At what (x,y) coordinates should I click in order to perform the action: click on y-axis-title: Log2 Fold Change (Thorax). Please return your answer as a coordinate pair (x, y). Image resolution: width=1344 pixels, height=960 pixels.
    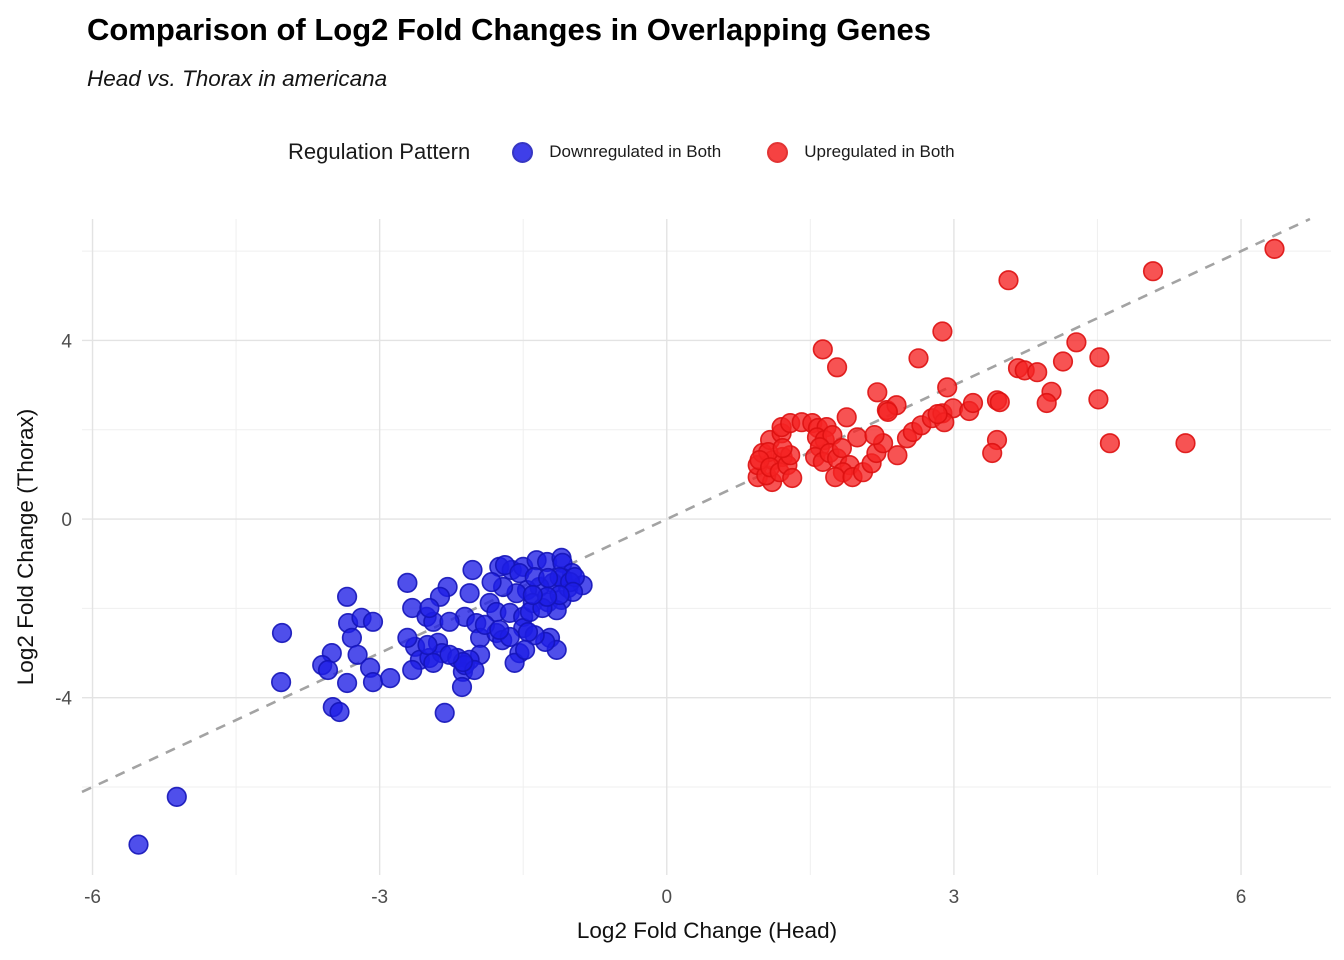
    Looking at the image, I should click on (25, 547).